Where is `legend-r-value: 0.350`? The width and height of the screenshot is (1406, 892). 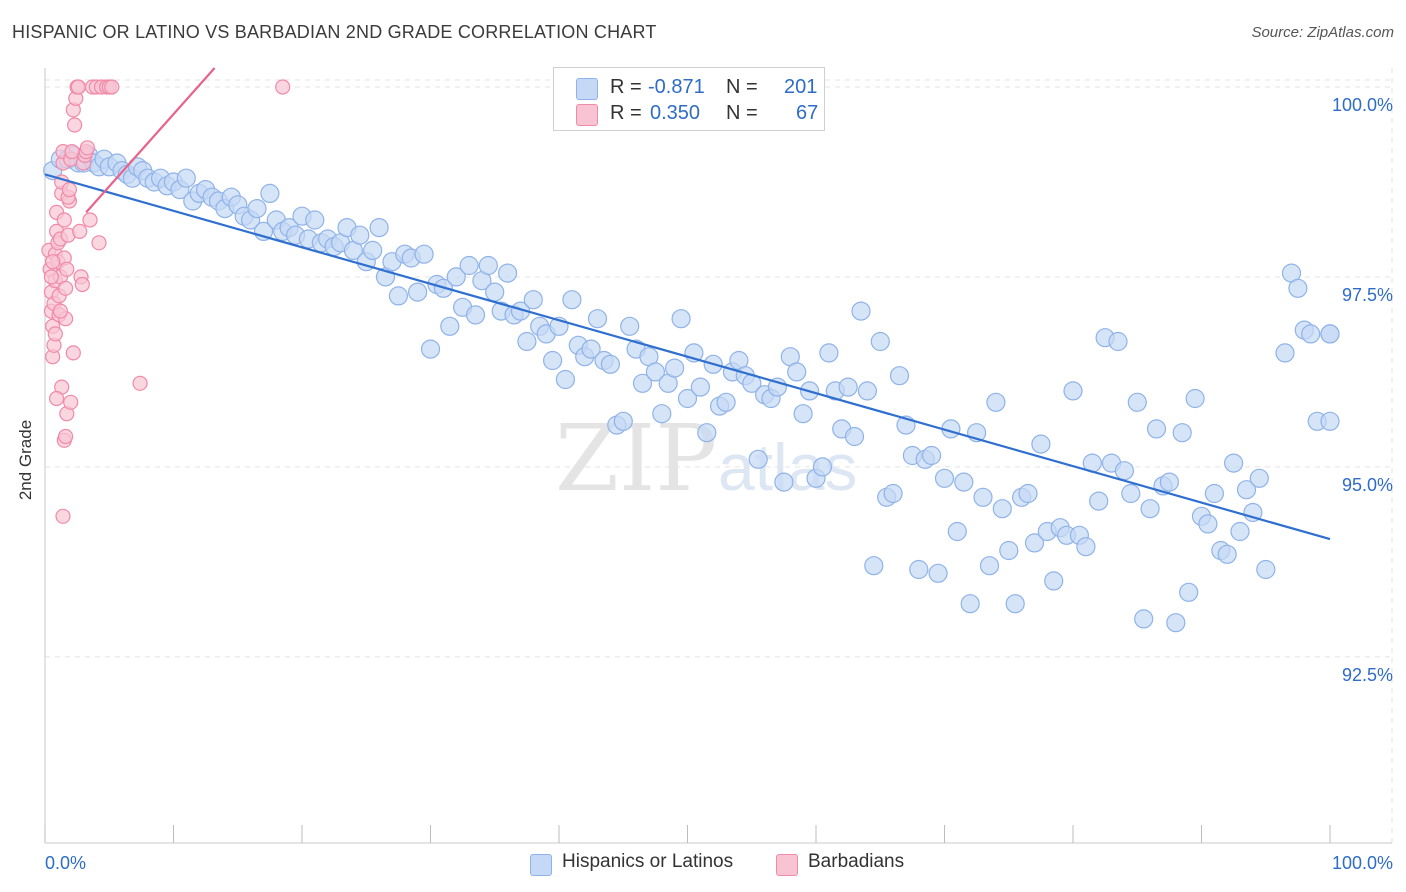 legend-r-value: 0.350 is located at coordinates (675, 113).